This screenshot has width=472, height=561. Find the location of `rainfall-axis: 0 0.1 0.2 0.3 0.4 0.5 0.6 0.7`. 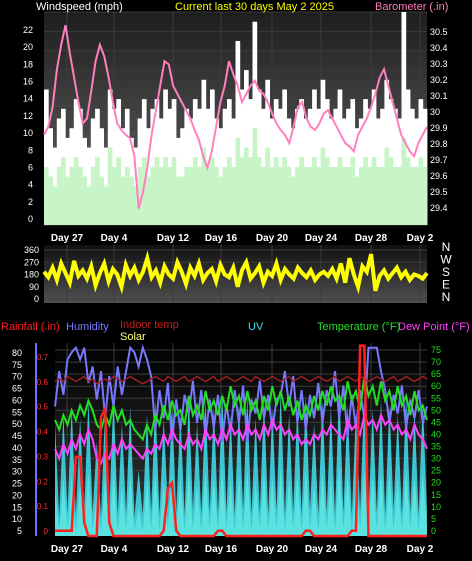

rainfall-axis: 0 0.1 0.2 0.3 0.4 0.5 0.6 0.7 is located at coordinates (43, 444).